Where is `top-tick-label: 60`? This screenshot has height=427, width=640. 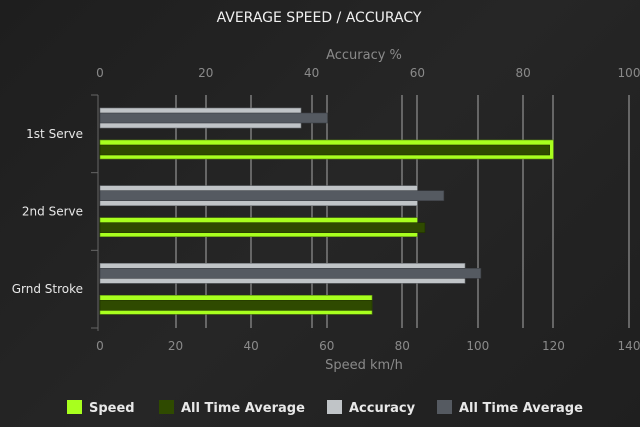
top-tick-label: 60 is located at coordinates (417, 73).